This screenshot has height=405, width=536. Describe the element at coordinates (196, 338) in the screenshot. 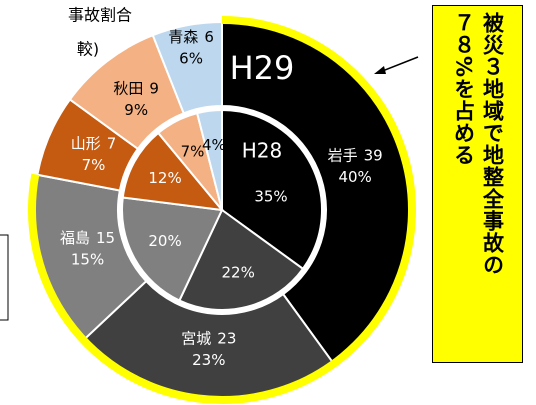

I see `category-name: 宮城` at that location.